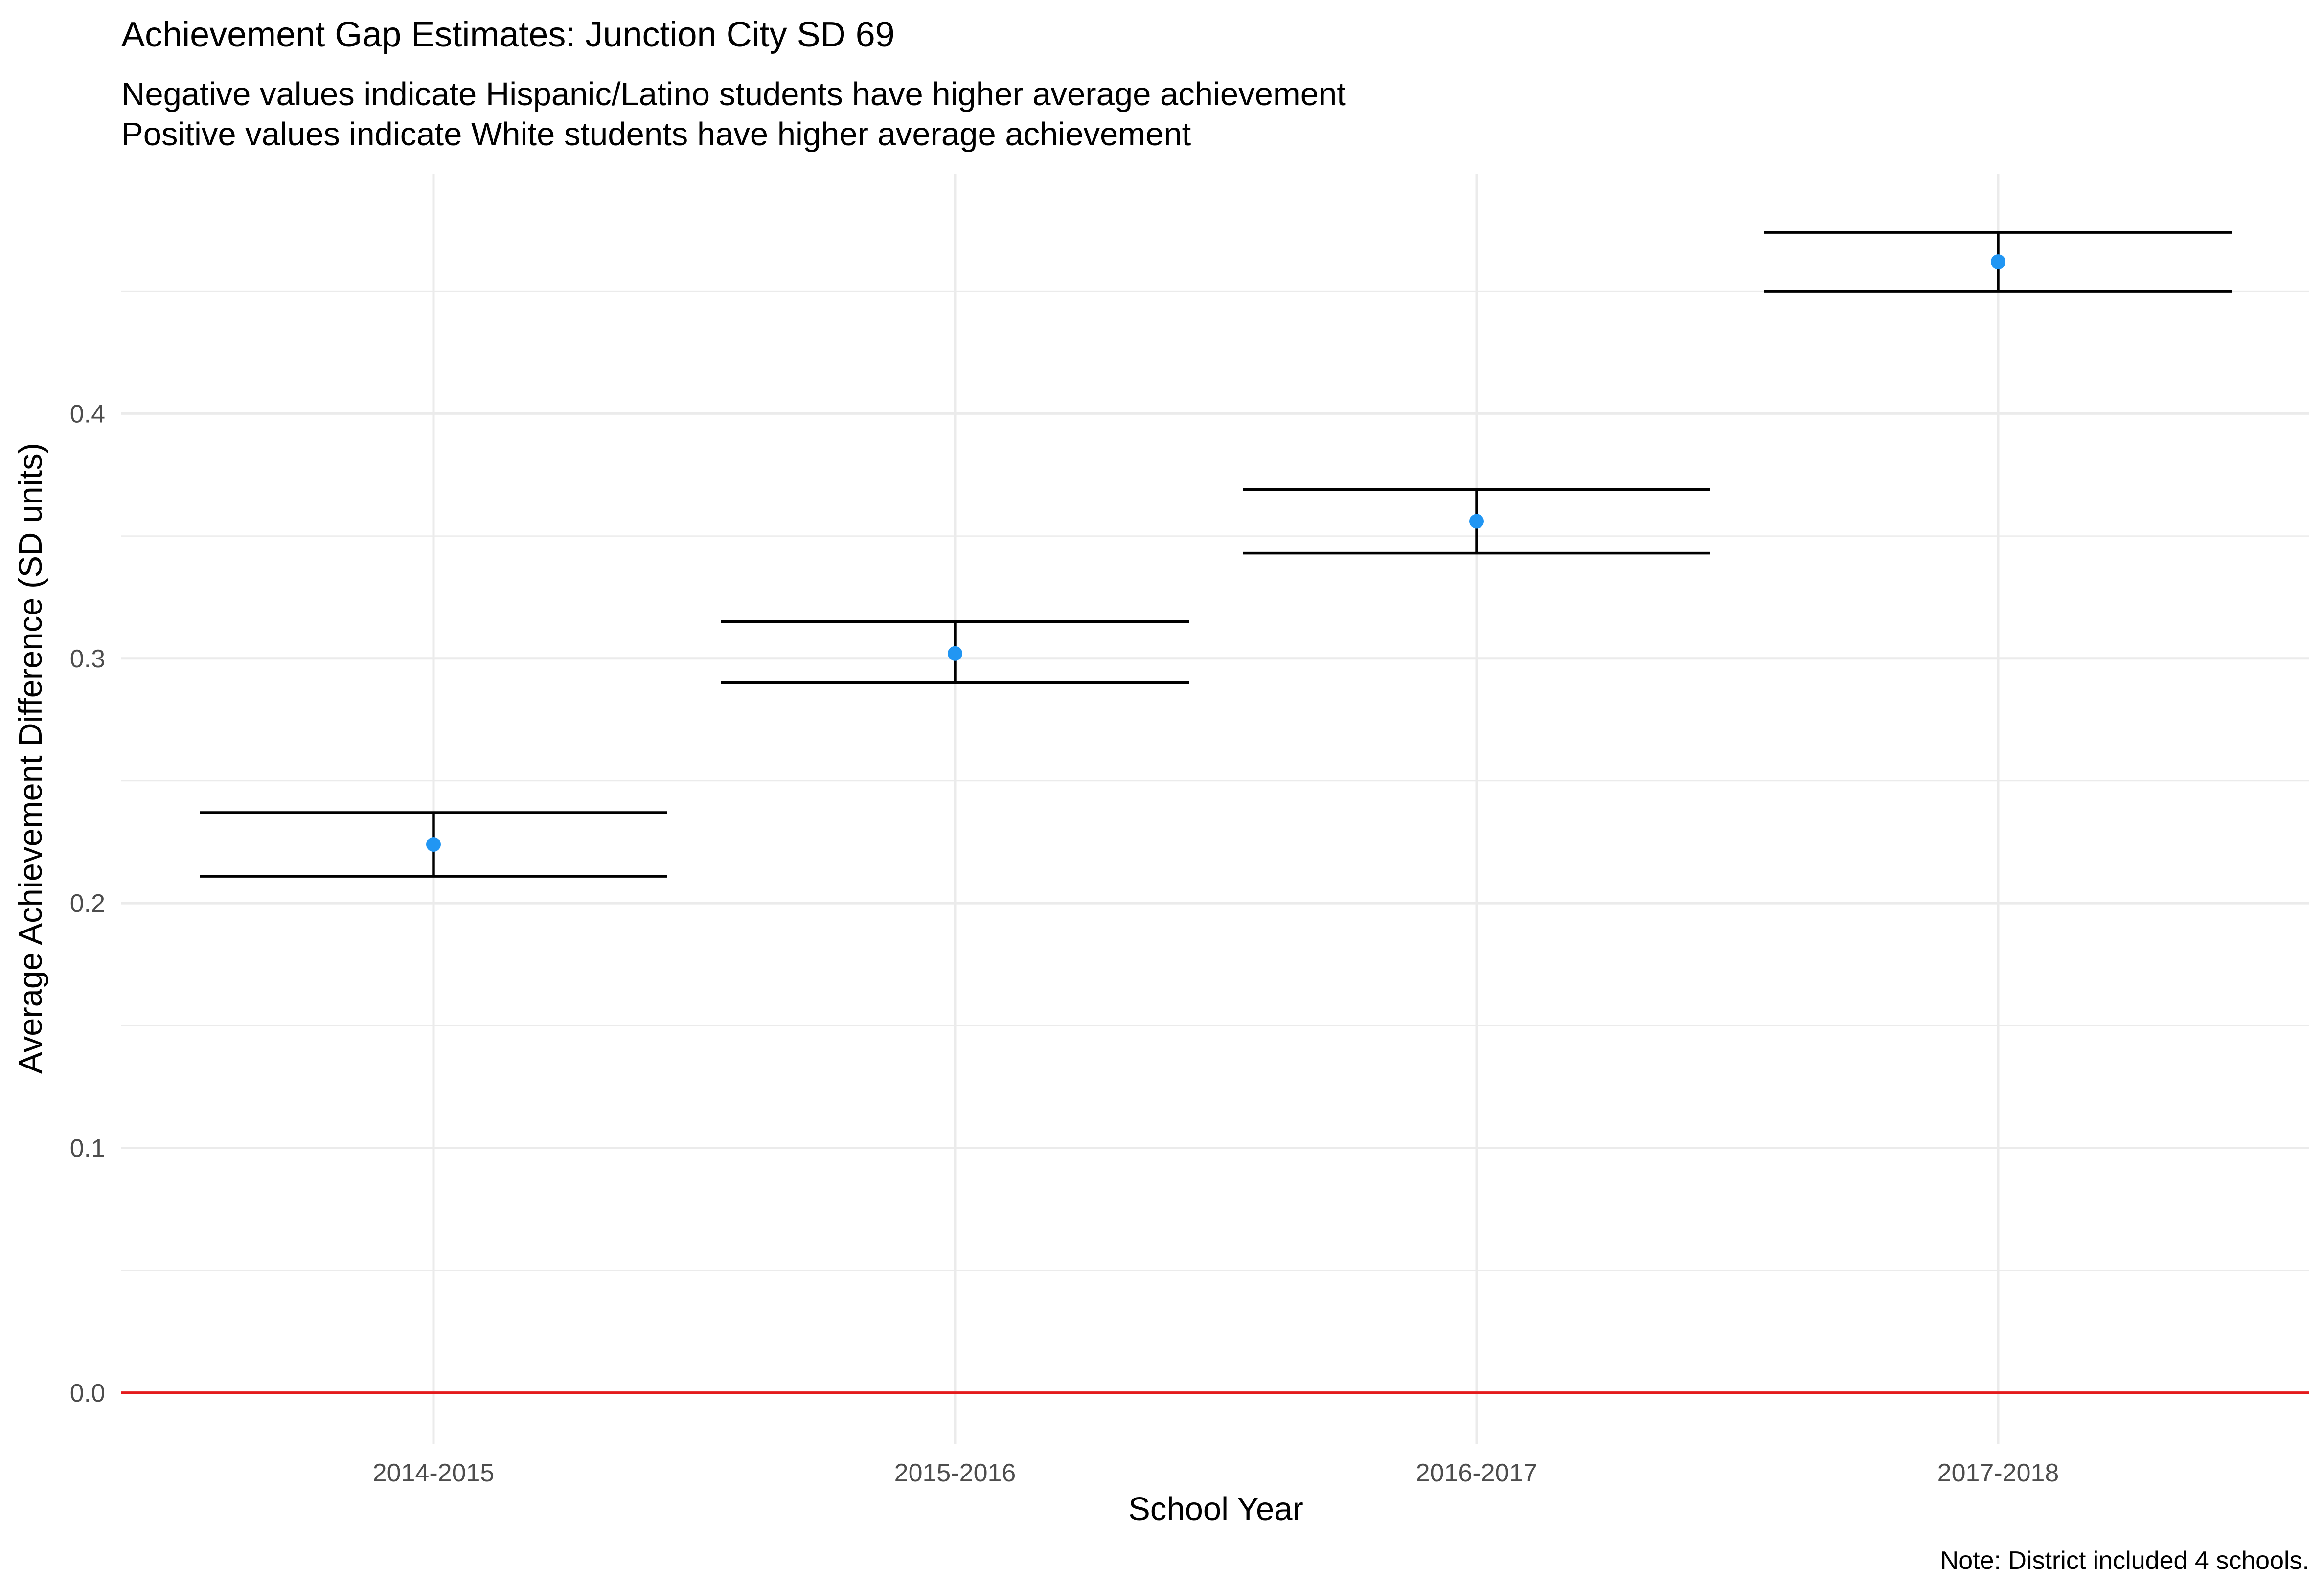  I want to click on y-axis-ticks: 0.0 0.1 0.2 0.3 0.4, so click(87, 904).